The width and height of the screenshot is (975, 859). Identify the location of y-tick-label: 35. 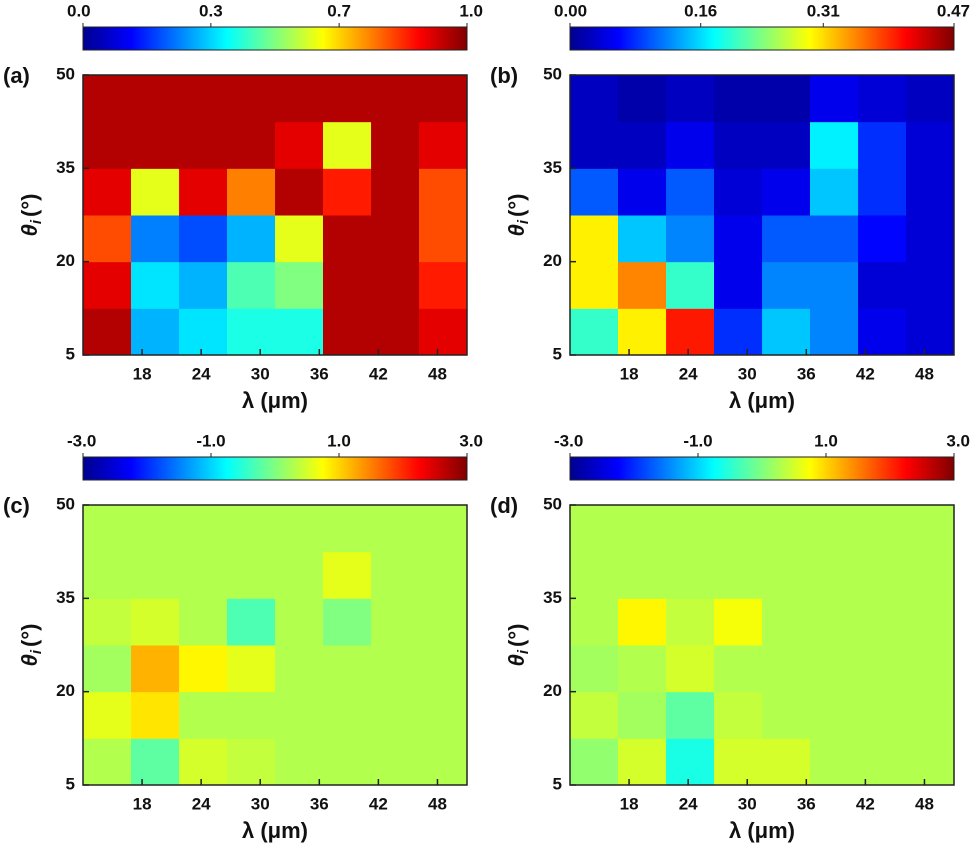
(65, 167).